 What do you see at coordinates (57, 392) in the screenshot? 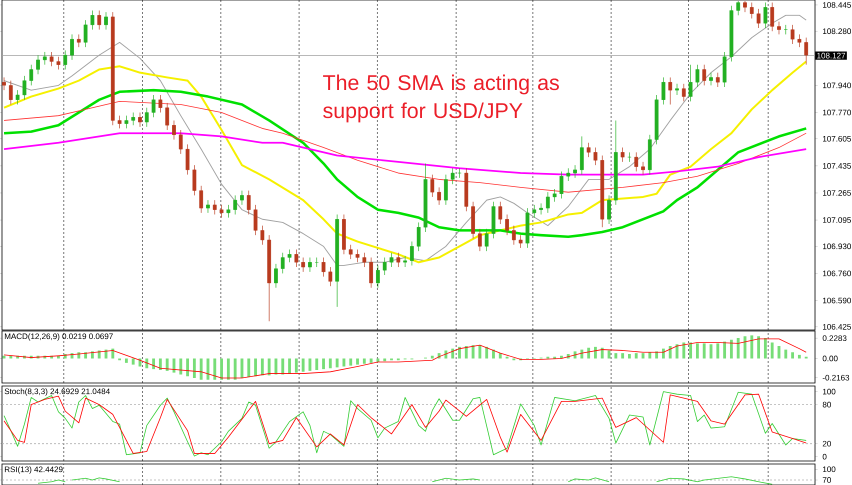
I see `chart-title: Stoch(8,3,3) 24.6929 21.0484` at bounding box center [57, 392].